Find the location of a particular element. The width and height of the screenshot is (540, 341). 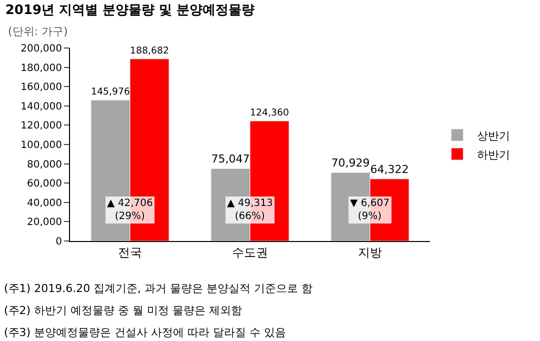

legend-label: 상반기 is located at coordinates (493, 135).